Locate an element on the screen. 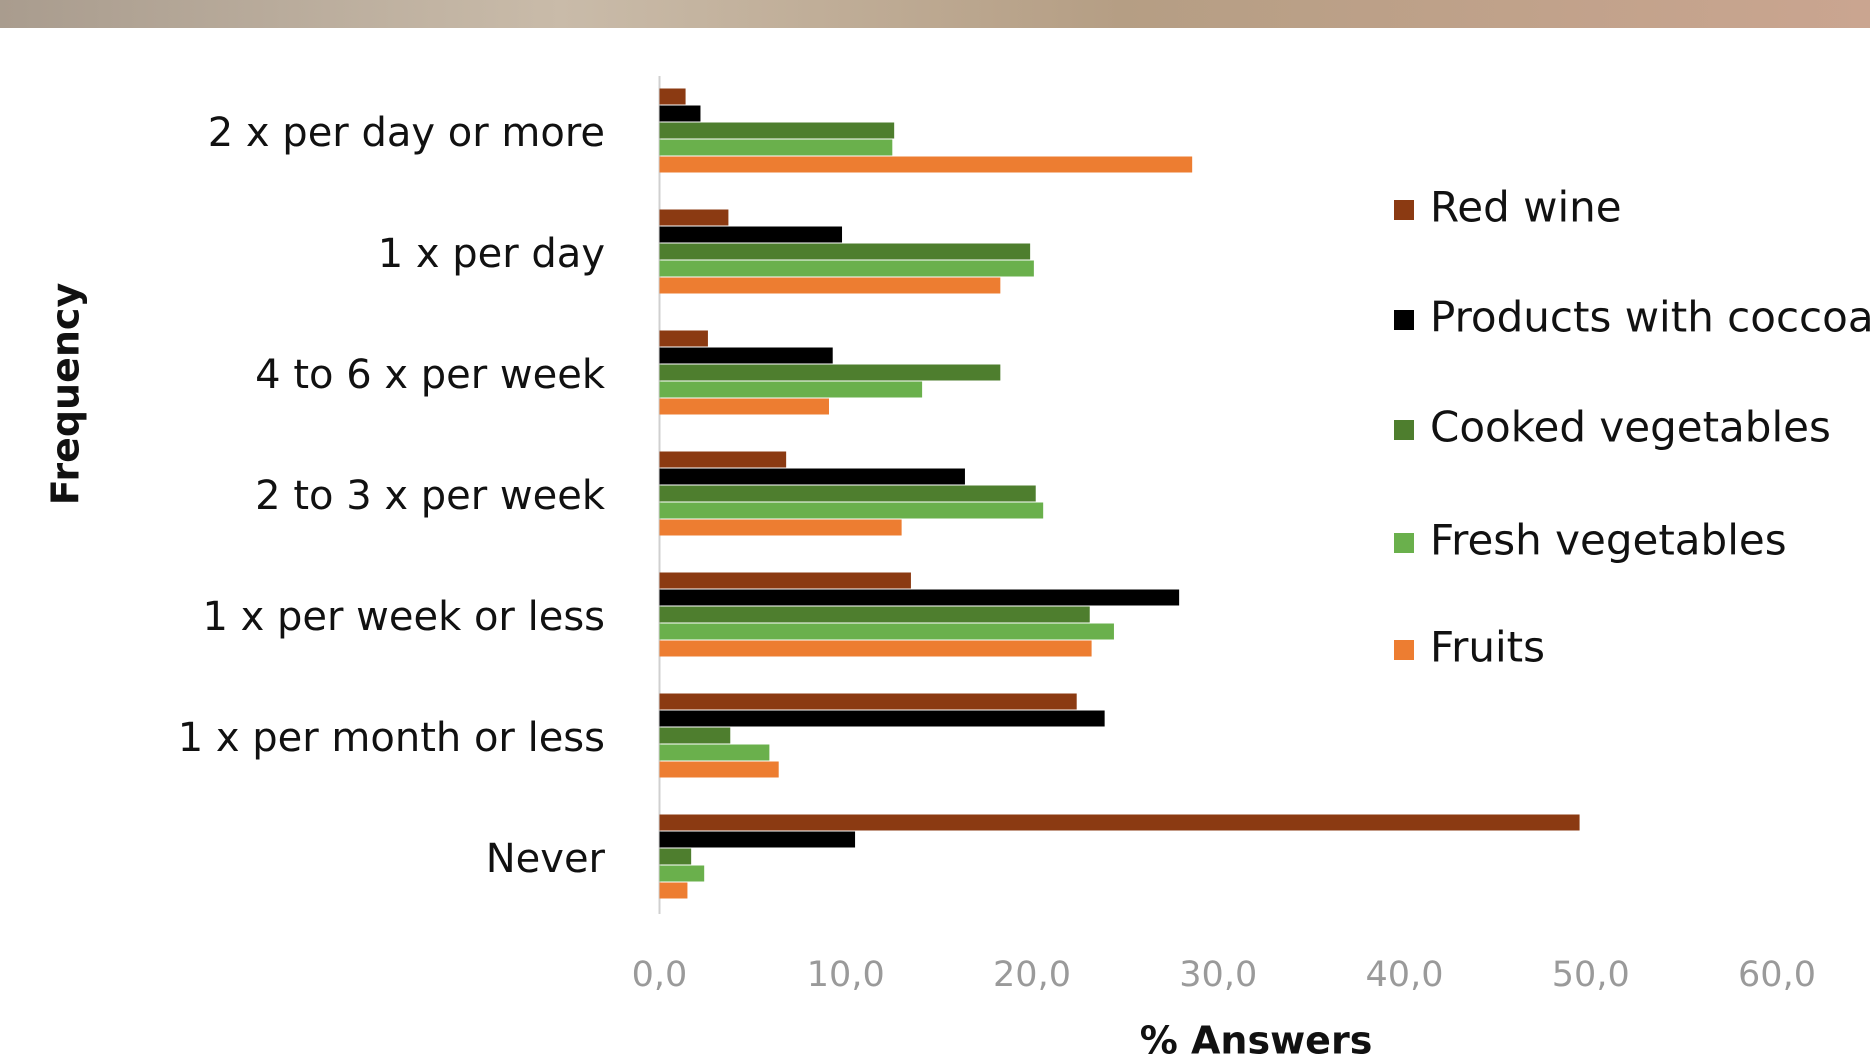 This screenshot has height=1061, width=1870. y-tick-label: 1 x per month or less is located at coordinates (391, 738).